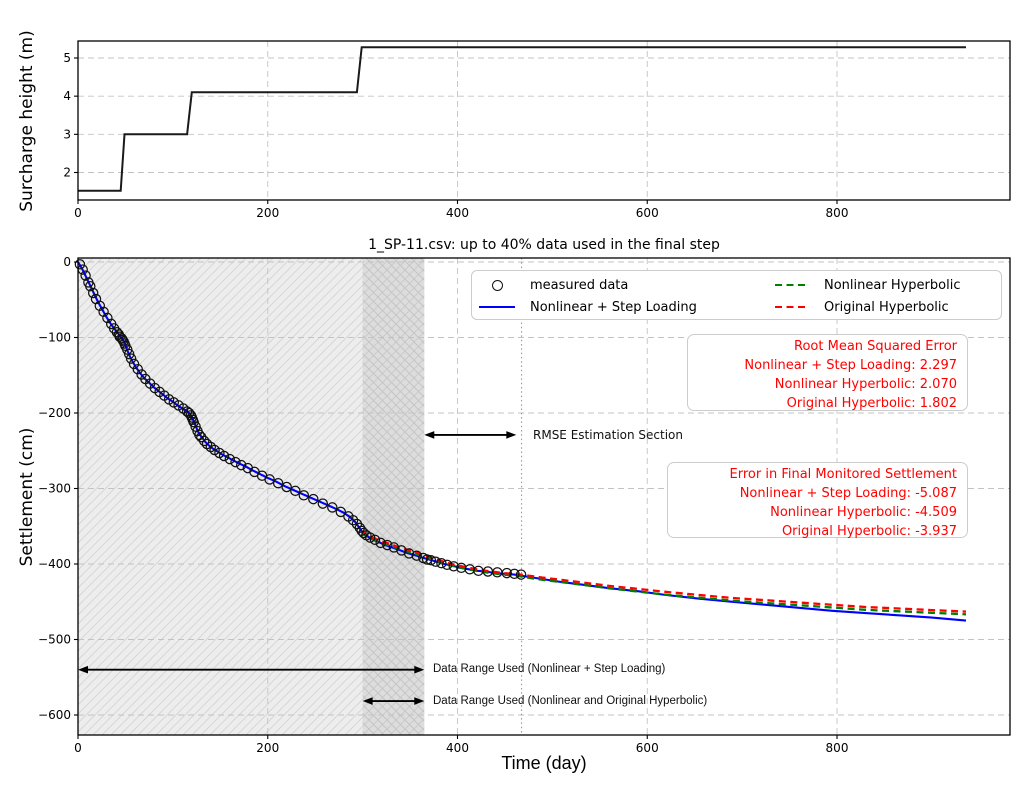 The image size is (1018, 789). I want to click on circle-icon, so click(497, 285).